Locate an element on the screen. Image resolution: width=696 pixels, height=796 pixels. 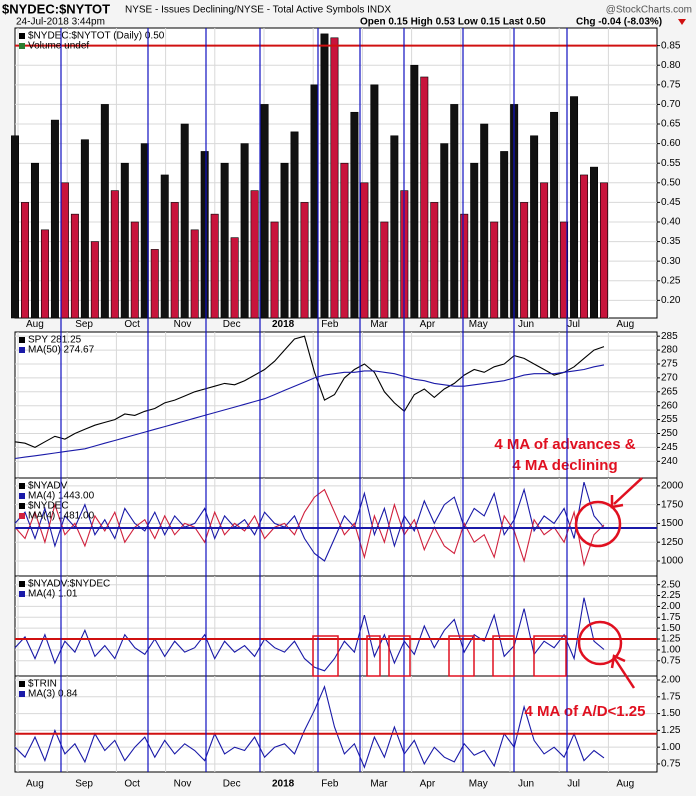
y-tick-label: 0.60 is located at coordinates (671, 143).